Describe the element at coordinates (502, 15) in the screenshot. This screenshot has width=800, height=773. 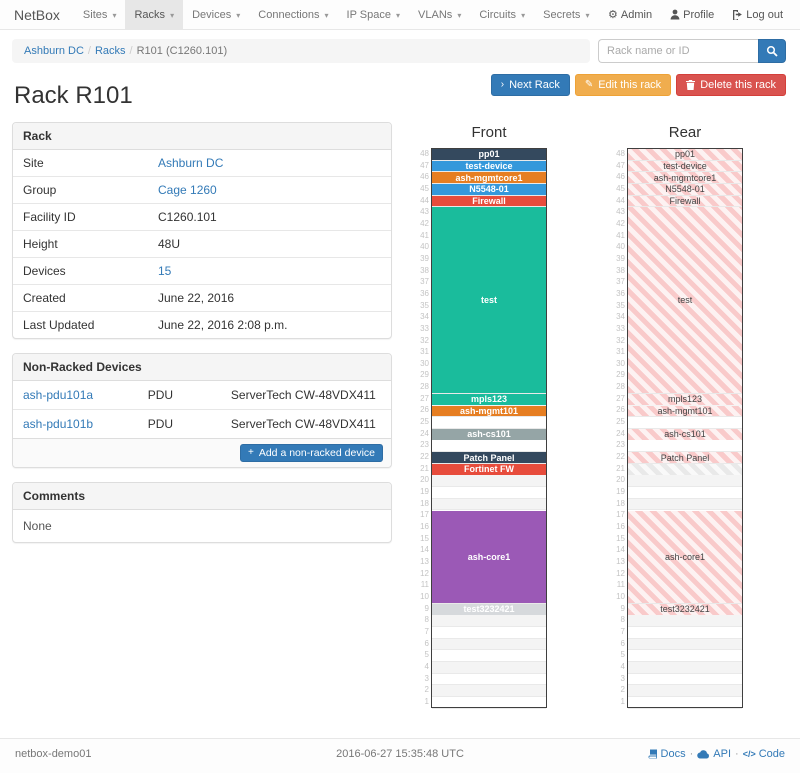
I see `nav-item-circuits: Circuits ▾` at that location.